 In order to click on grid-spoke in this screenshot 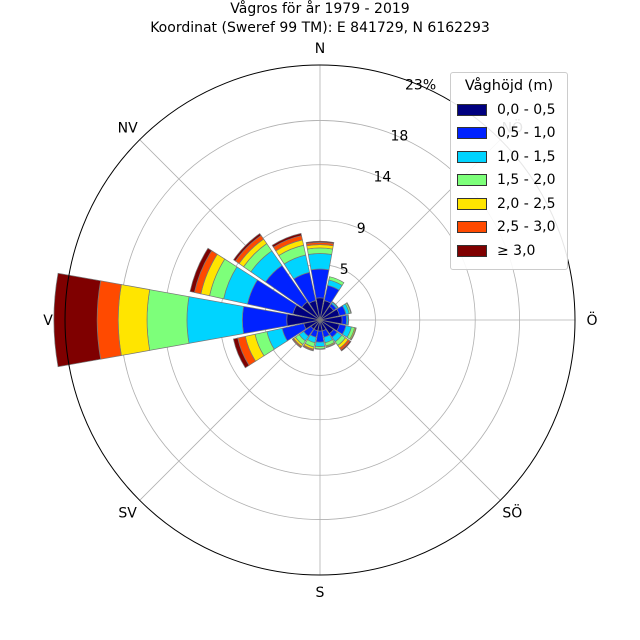, I will do `click(410, 410)`.